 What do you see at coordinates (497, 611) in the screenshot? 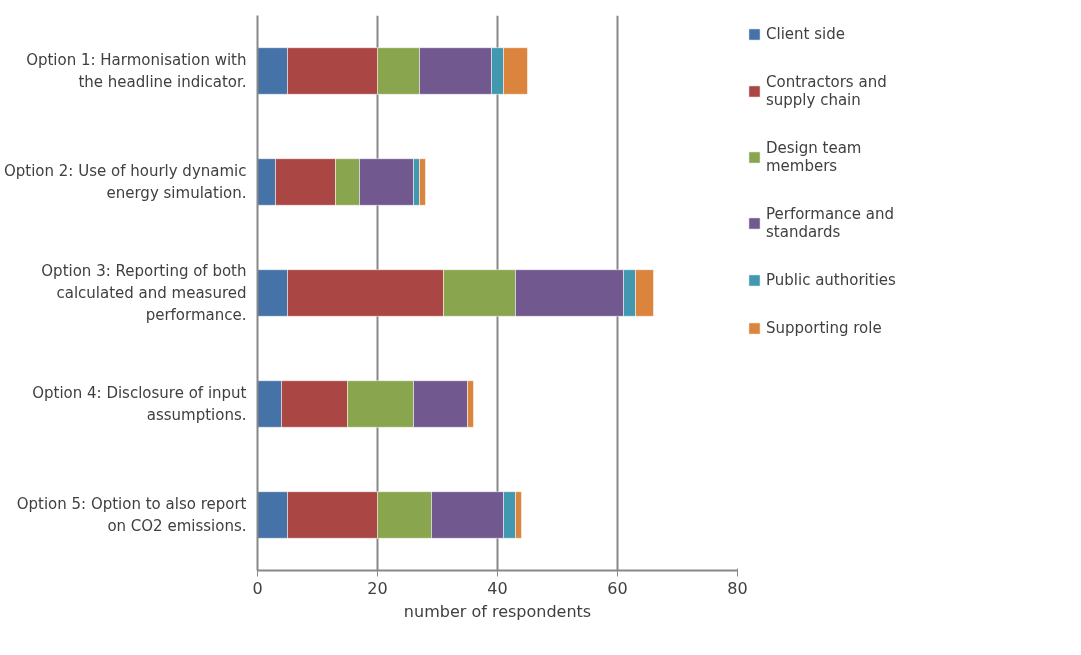
I see `x-axis-title: number of respondents` at bounding box center [497, 611].